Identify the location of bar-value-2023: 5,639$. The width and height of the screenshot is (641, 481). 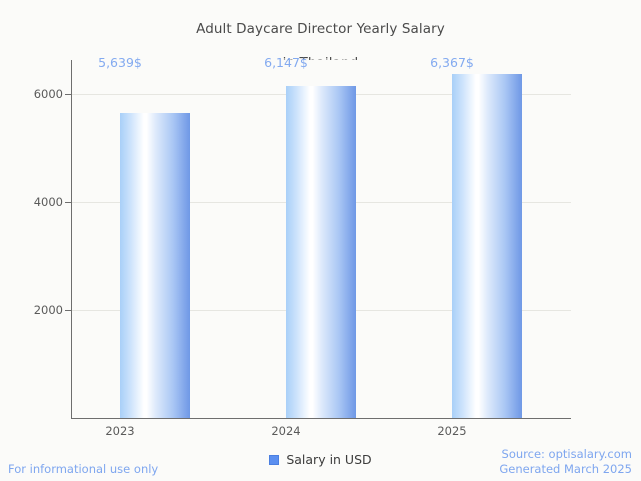
(120, 62).